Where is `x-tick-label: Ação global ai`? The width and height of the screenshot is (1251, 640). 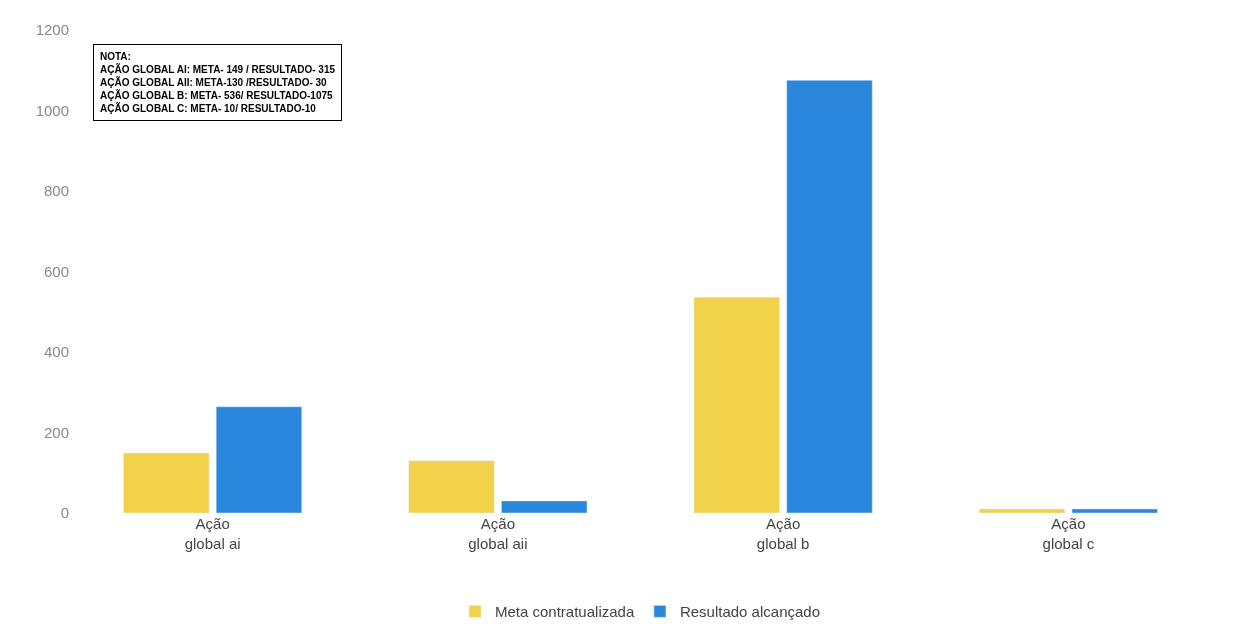 x-tick-label: Ação global ai is located at coordinates (212, 533).